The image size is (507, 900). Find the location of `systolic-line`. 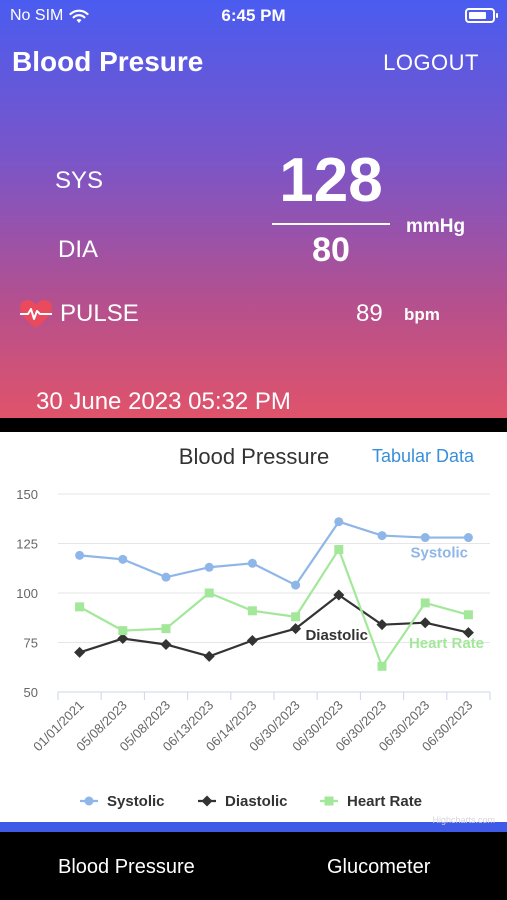

systolic-line is located at coordinates (274, 553).